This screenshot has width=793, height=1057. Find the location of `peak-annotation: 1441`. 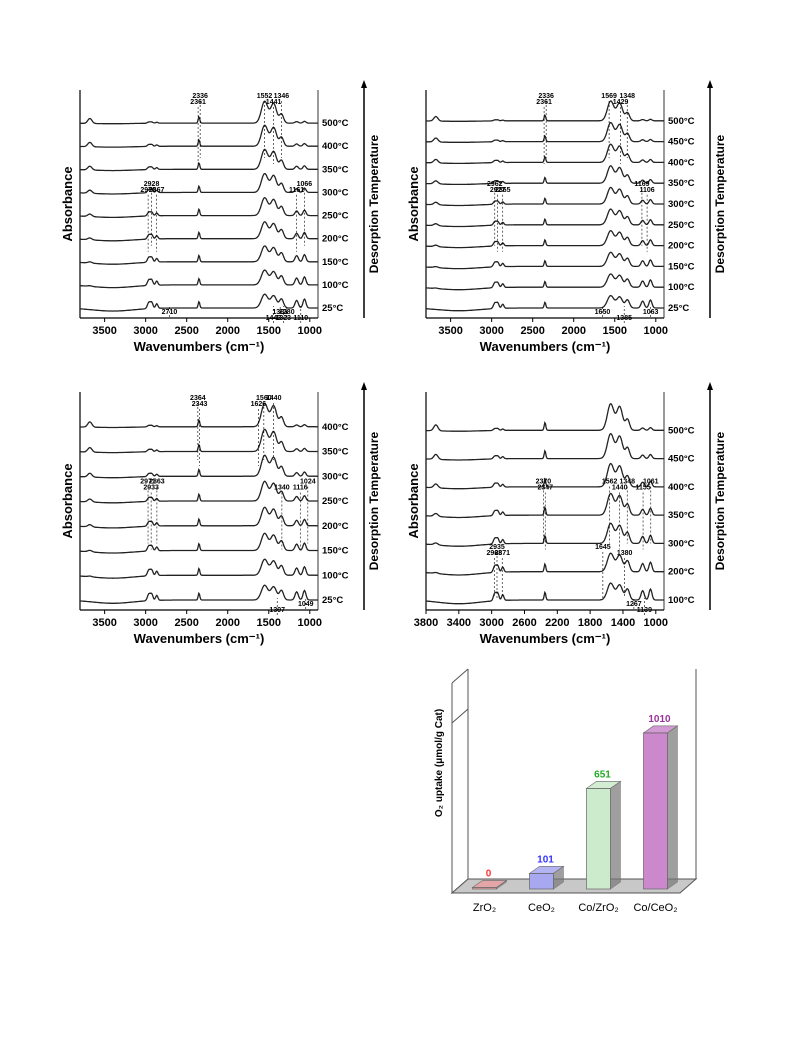

peak-annotation: 1441 is located at coordinates (274, 102).